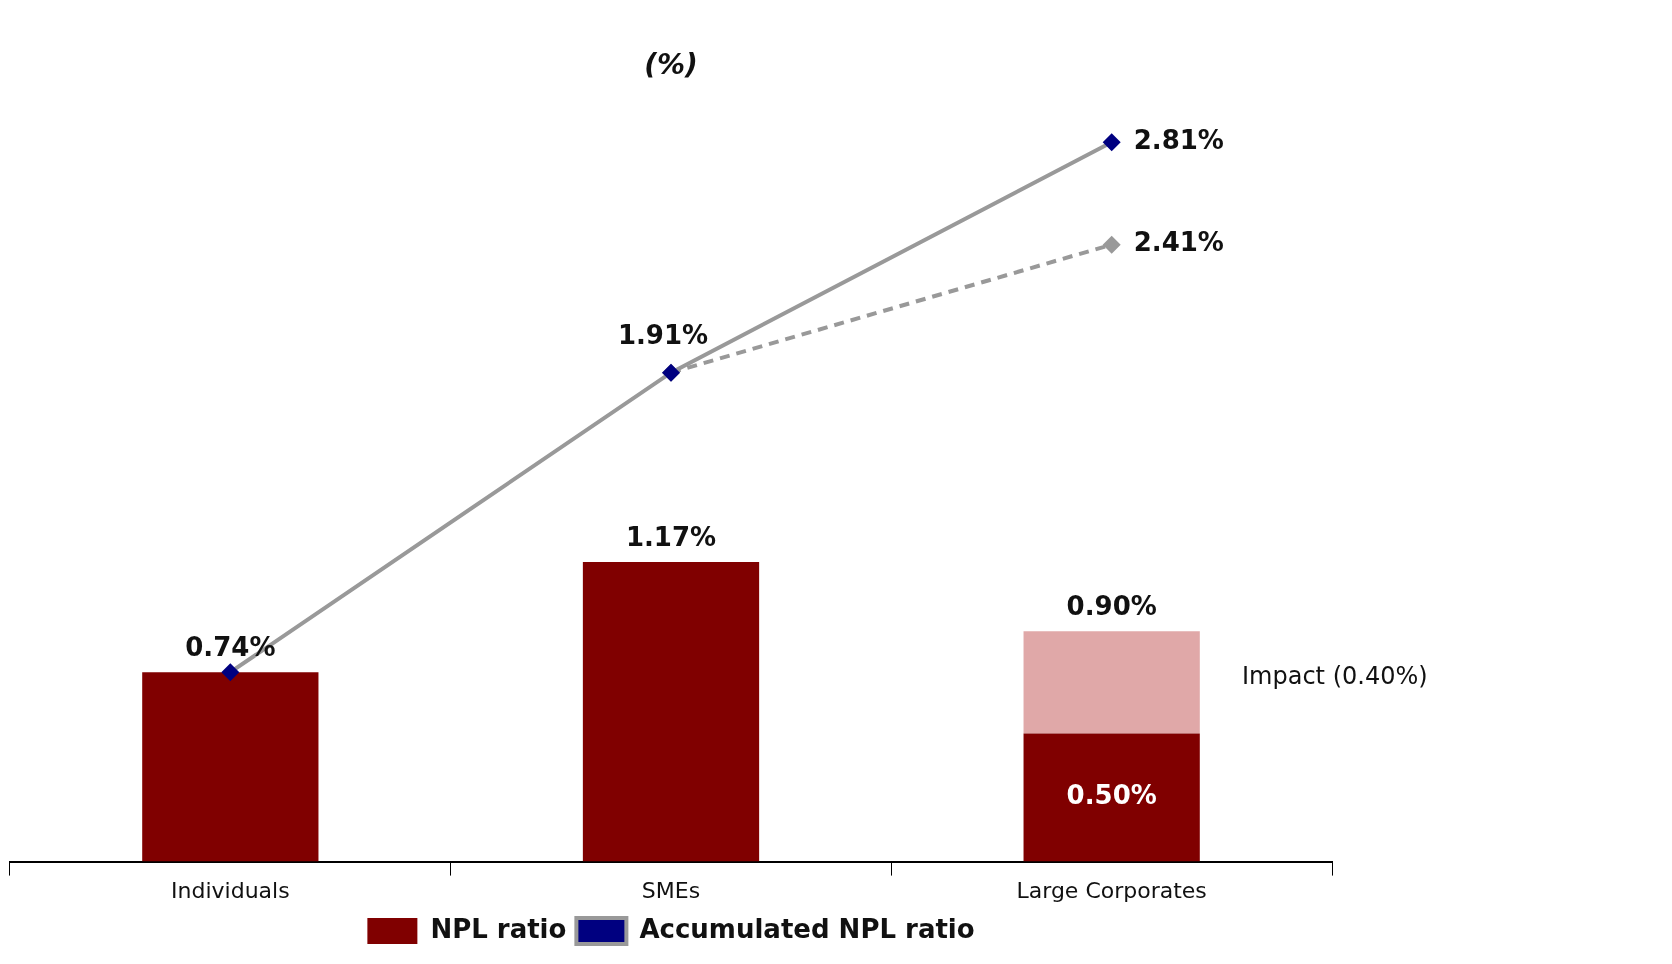  I want to click on point, so click(1111, 244).